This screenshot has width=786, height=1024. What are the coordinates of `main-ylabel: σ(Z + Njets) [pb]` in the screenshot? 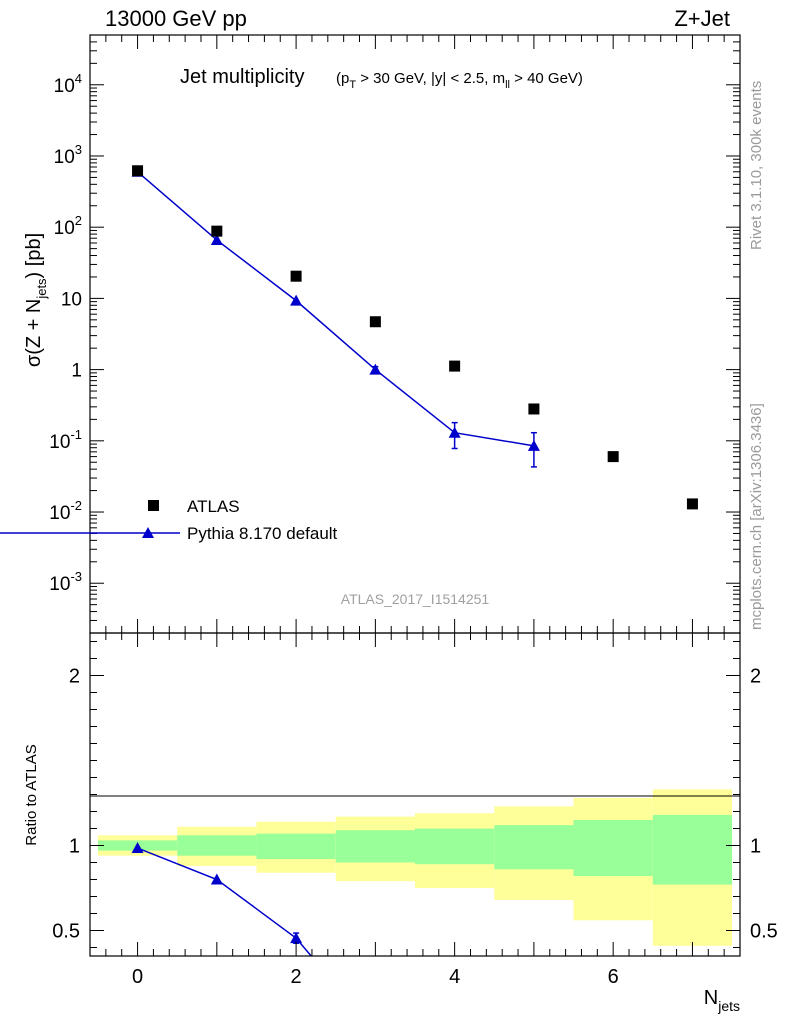 It's located at (36, 300).